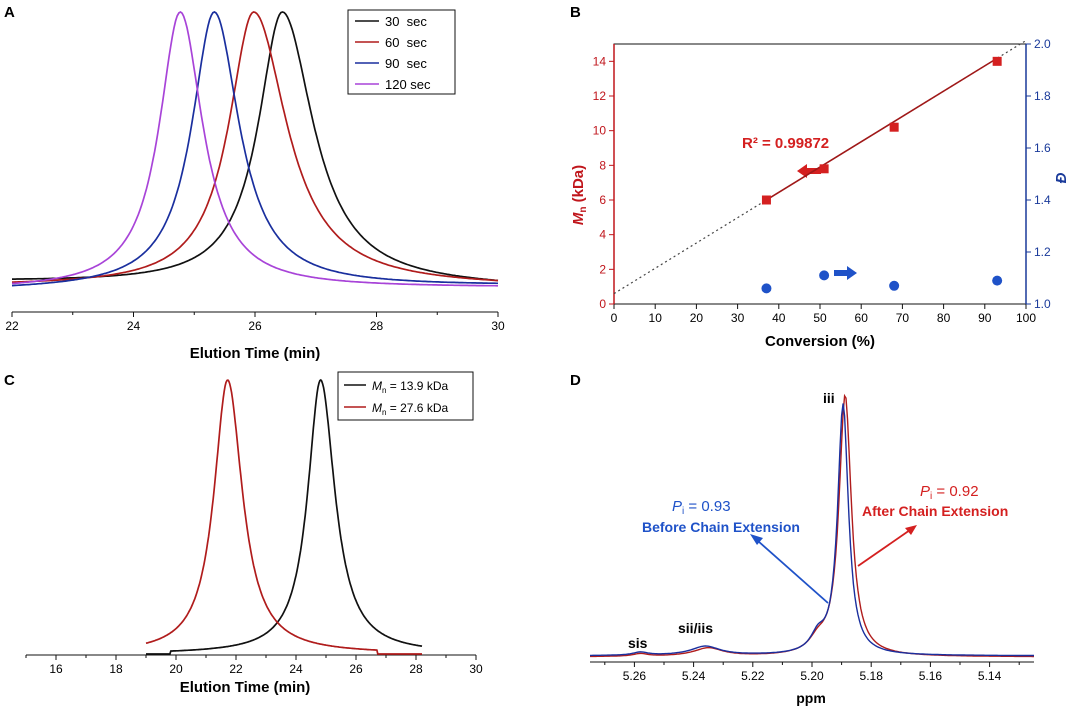 This screenshot has width=1084, height=720. Describe the element at coordinates (384, 412) in the screenshot. I see `legend-27kda-sub: n` at that location.